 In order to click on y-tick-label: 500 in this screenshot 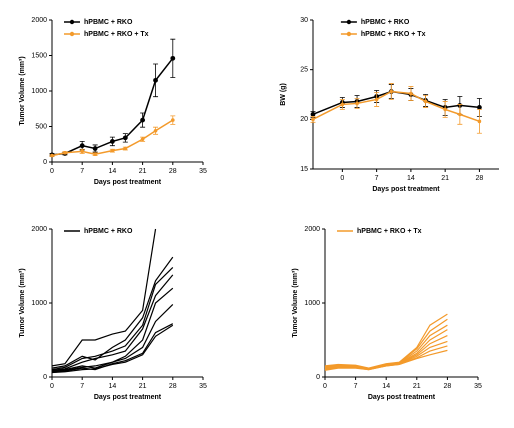, I will do `click(41, 126)`.